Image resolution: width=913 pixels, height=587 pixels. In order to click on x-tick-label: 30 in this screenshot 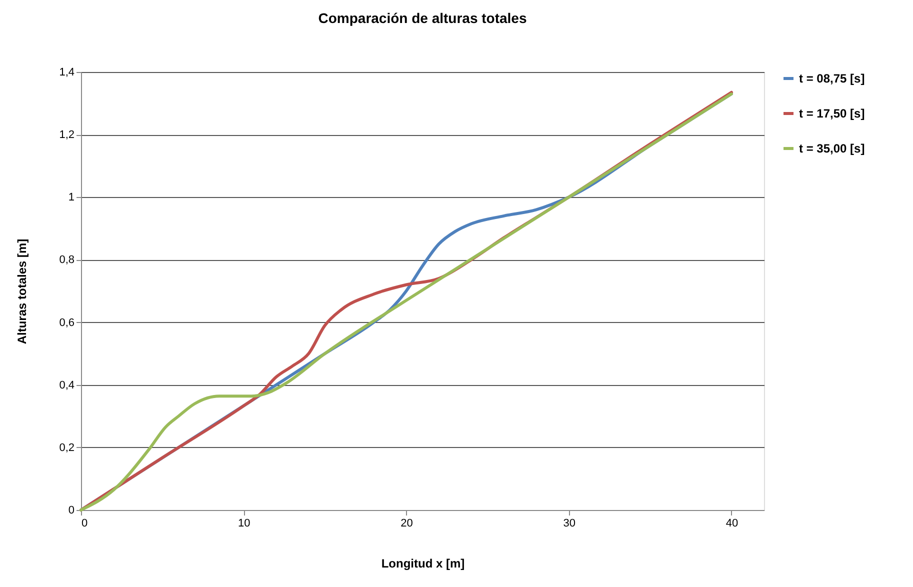, I will do `click(569, 524)`.